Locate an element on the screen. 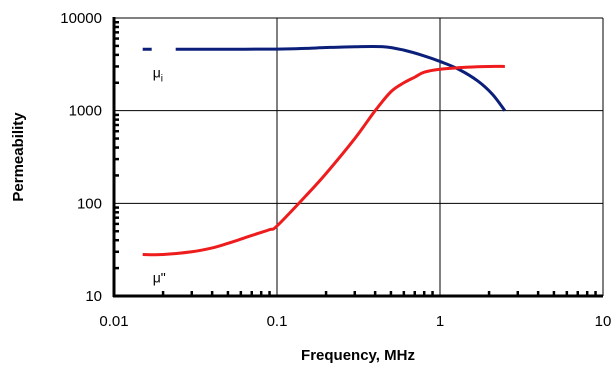 This screenshot has height=370, width=613. x-tick-label: 0.01 is located at coordinates (113, 321).